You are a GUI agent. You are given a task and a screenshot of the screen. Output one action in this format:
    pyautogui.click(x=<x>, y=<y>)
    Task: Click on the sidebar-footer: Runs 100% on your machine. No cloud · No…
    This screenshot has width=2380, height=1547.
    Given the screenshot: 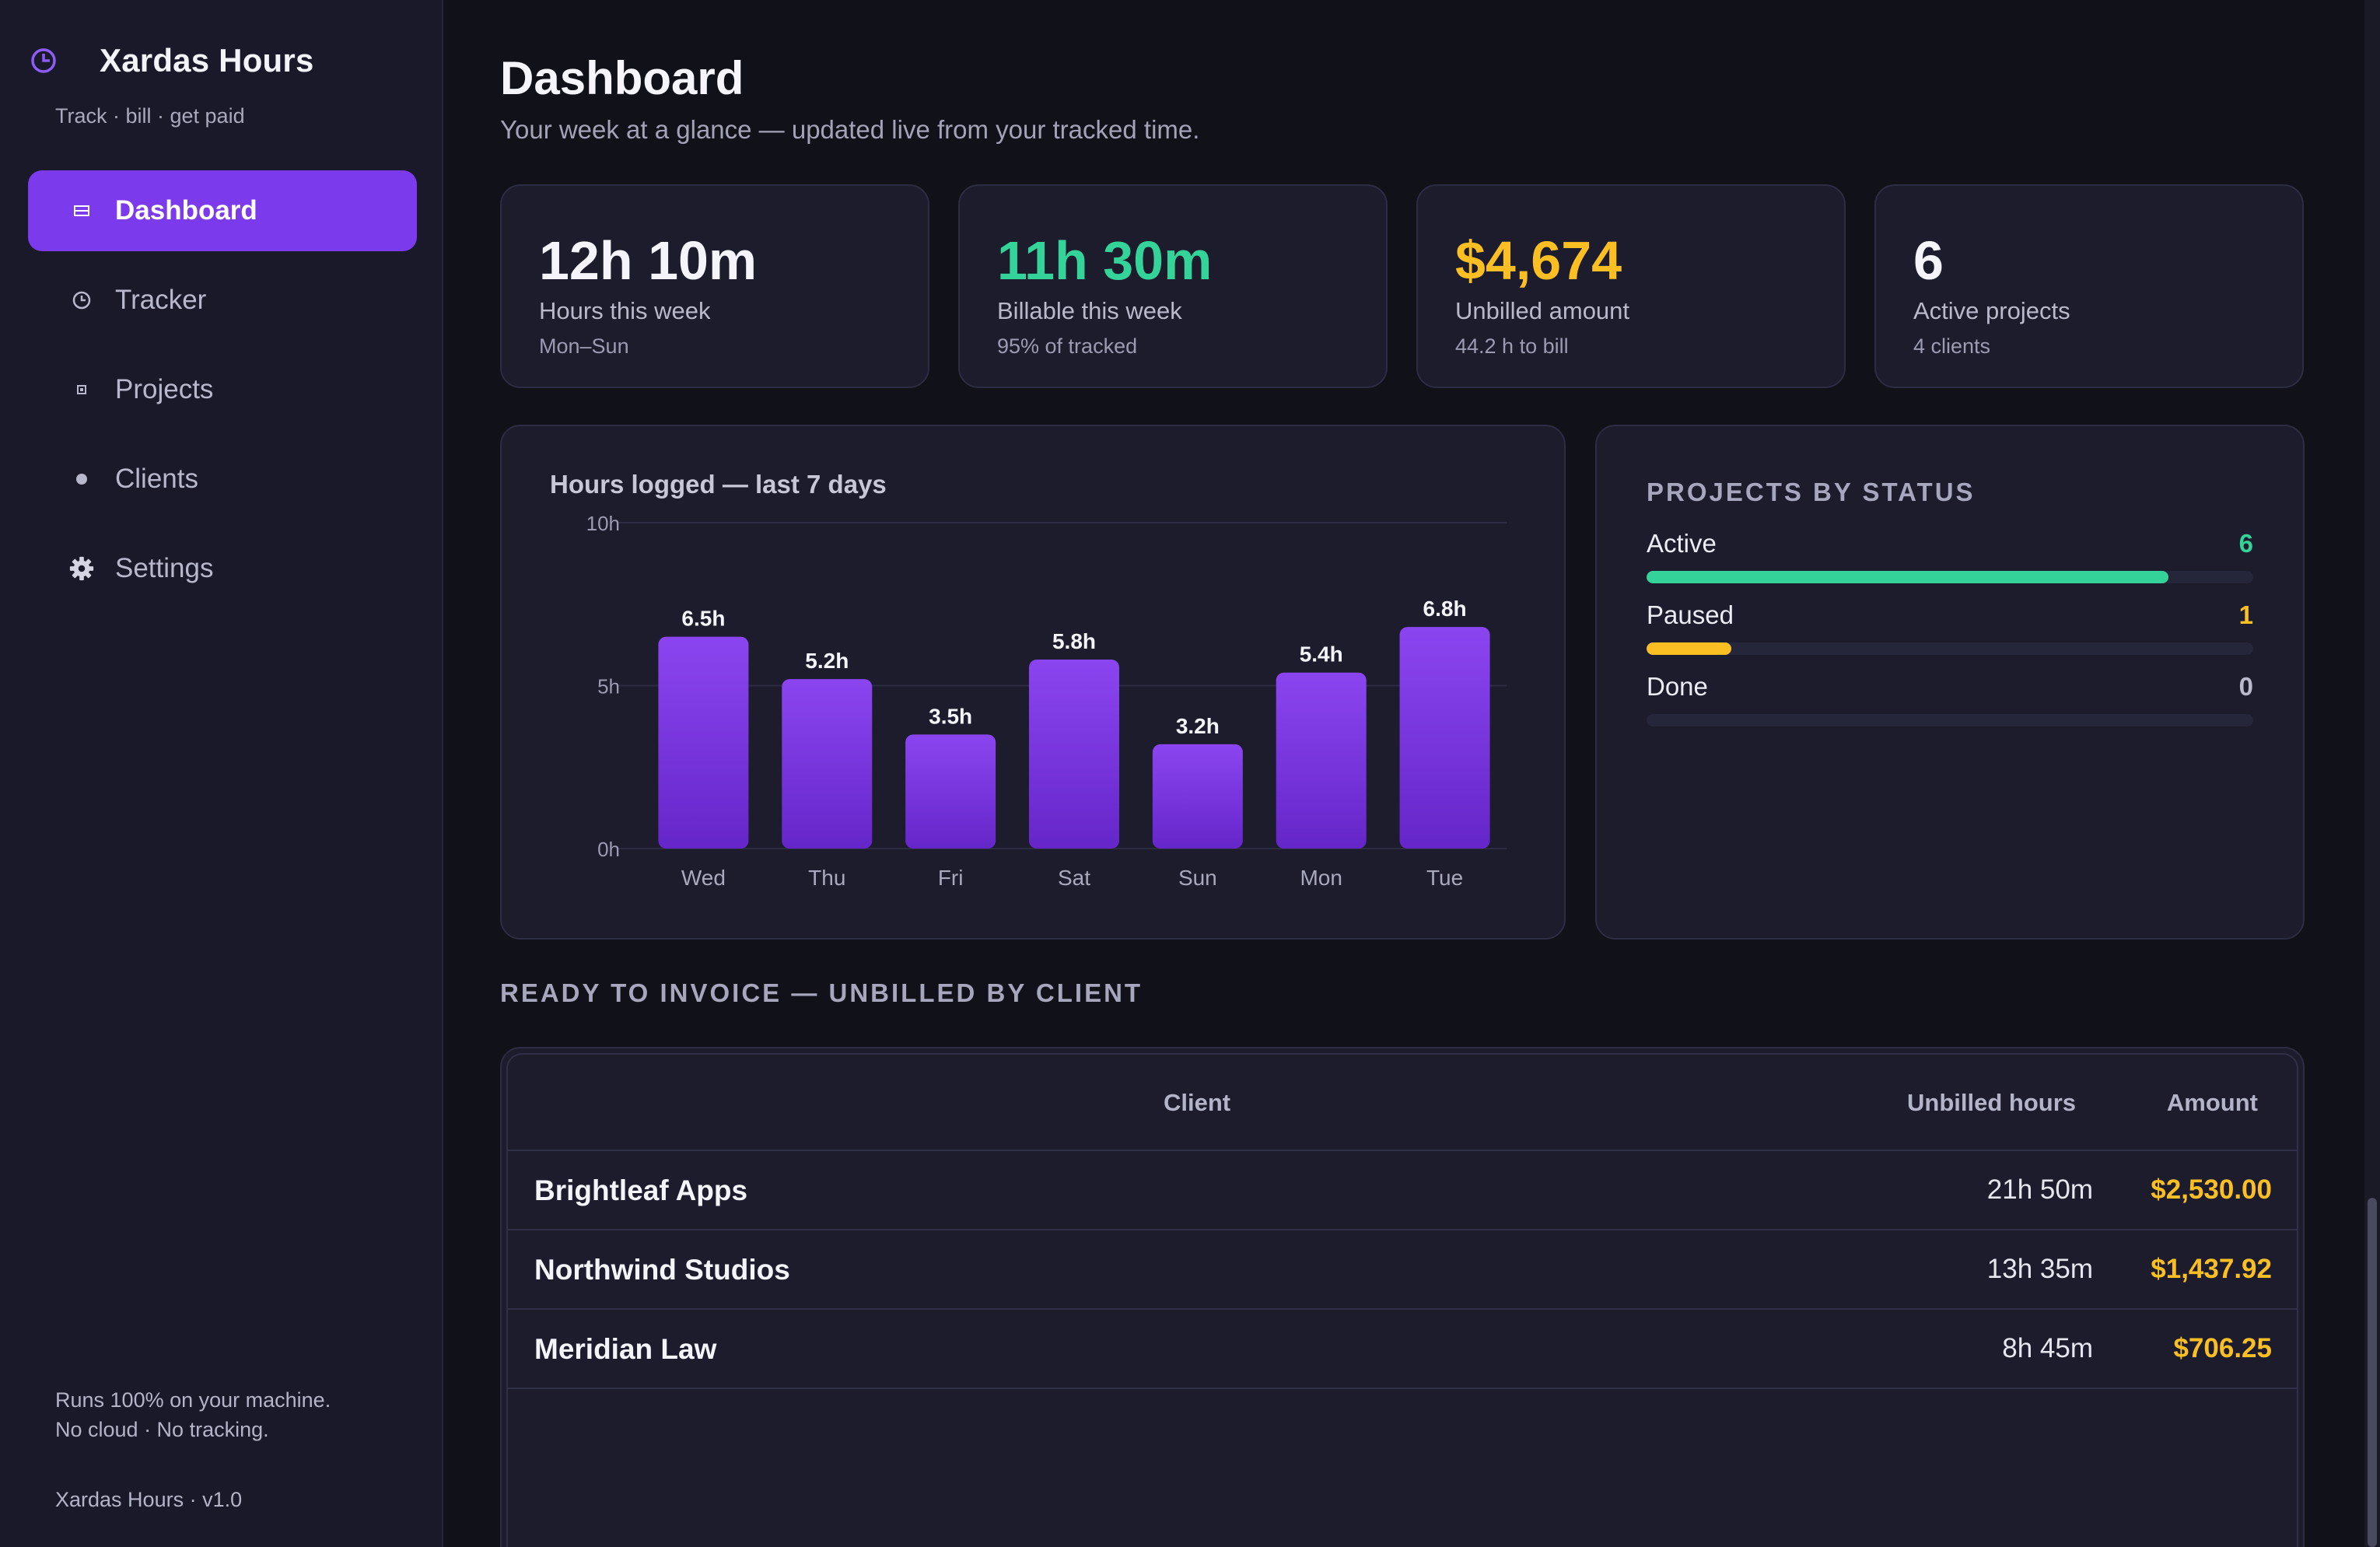 What is the action you would take?
    pyautogui.click(x=193, y=1450)
    